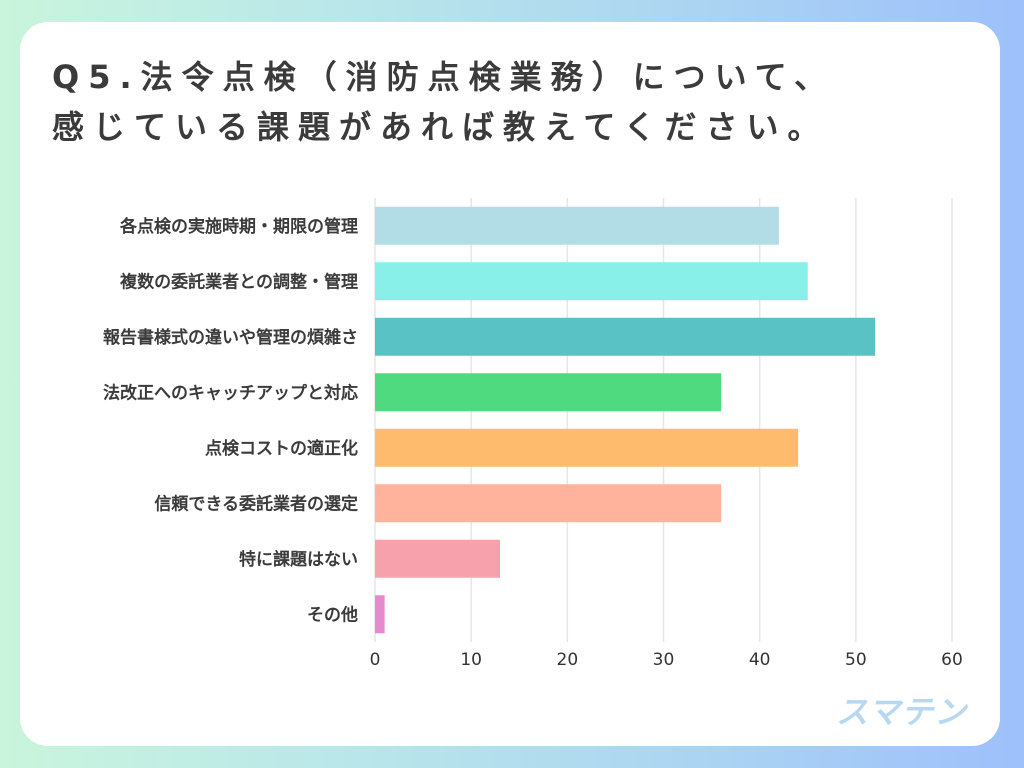 This screenshot has height=768, width=1024. I want to click on chart-title-line-2: 感じている課題があれば教えてください。, so click(440, 127).